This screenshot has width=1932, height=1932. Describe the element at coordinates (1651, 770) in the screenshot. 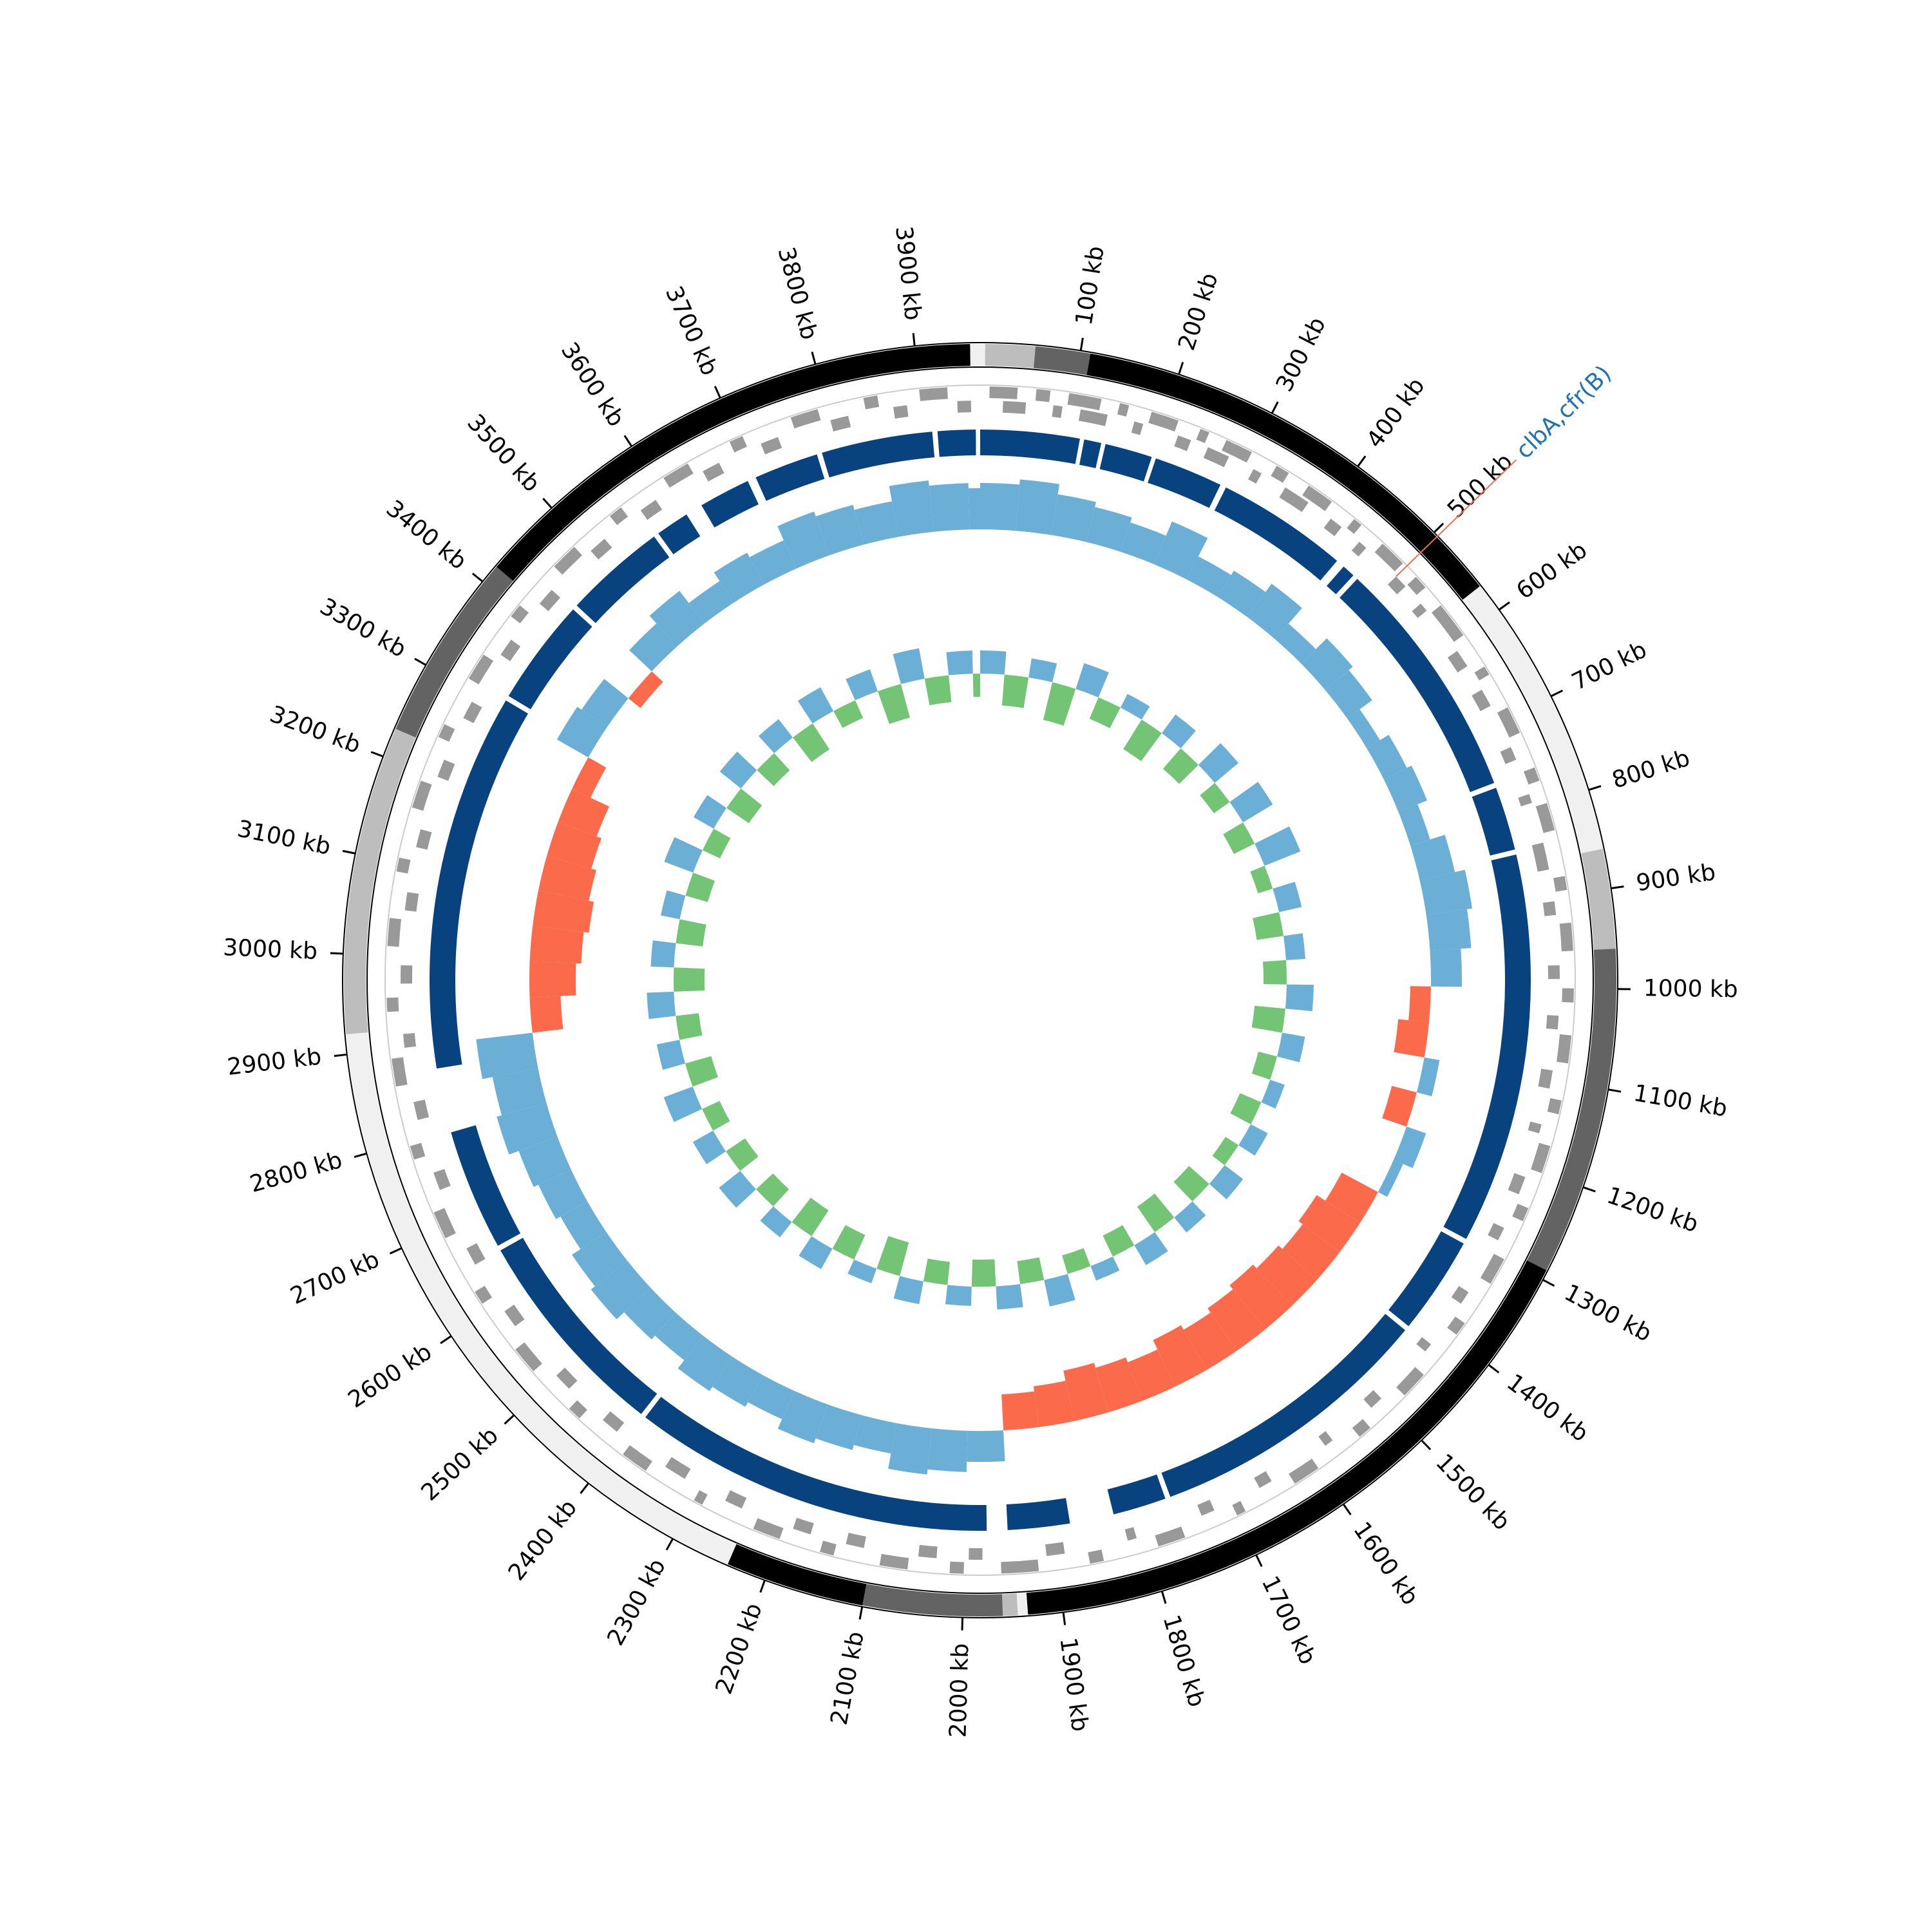

I see `tick-label: 800 kb` at that location.